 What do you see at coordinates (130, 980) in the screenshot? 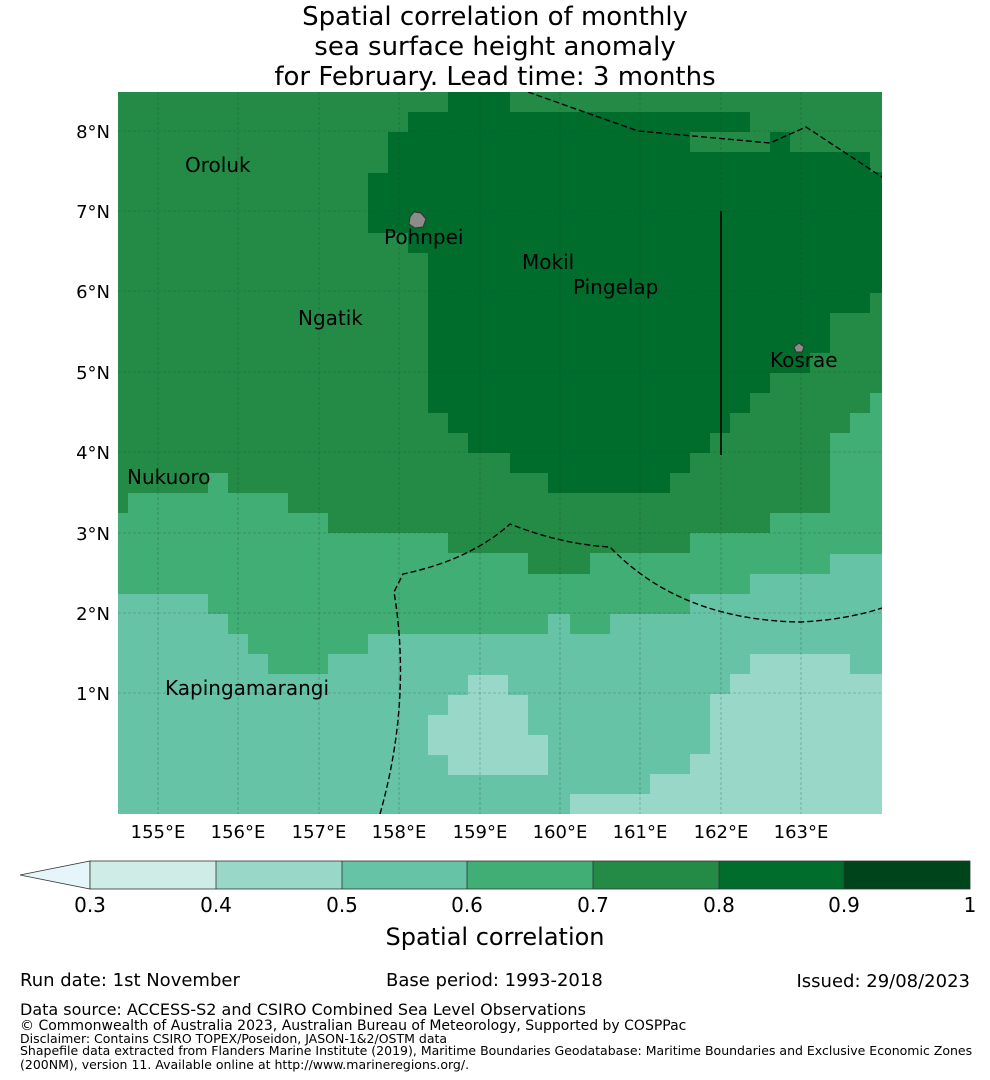
I see `run-date: Run date: 1st November` at bounding box center [130, 980].